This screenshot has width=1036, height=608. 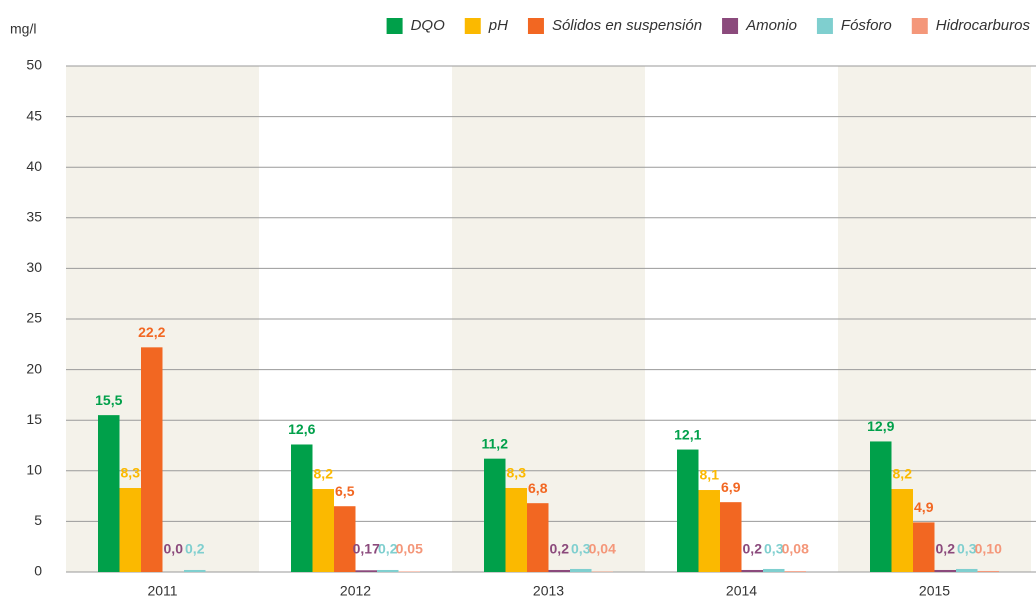 What do you see at coordinates (34, 166) in the screenshot?
I see `y-tick-label: 40` at bounding box center [34, 166].